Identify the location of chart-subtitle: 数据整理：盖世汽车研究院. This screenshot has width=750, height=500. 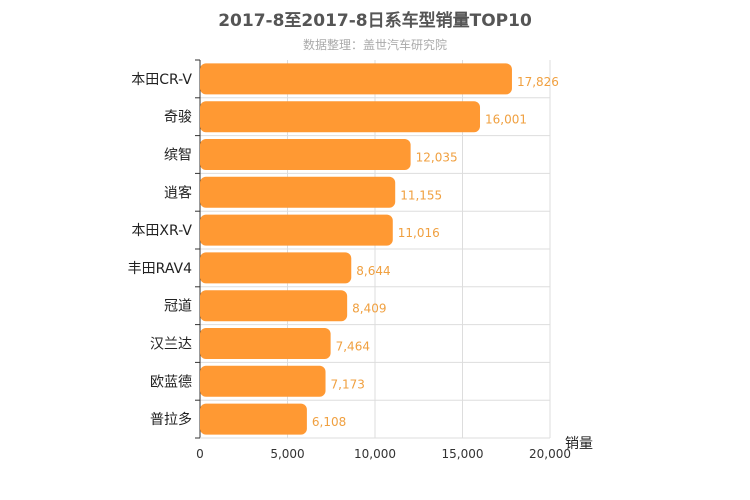
(374, 45).